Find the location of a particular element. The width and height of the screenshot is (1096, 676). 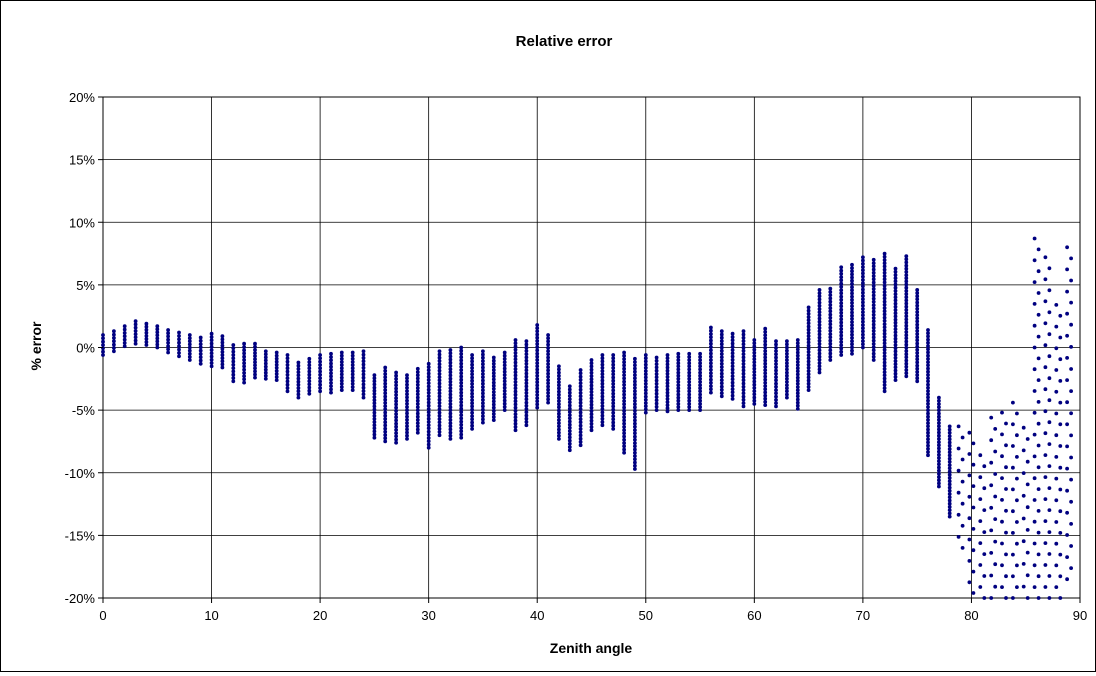

x-tick-label: 60 is located at coordinates (754, 615).